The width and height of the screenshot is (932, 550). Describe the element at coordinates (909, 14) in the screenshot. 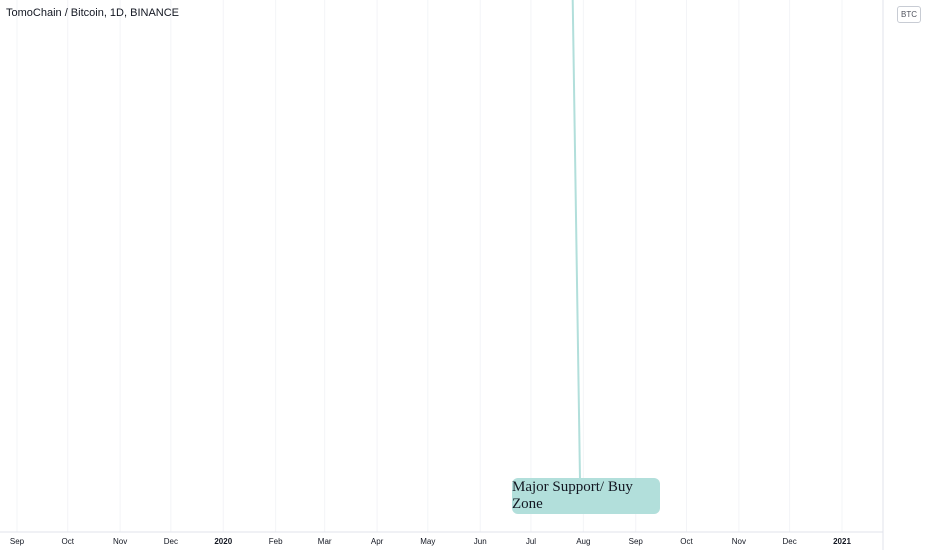

I see `currency-badge: BTC` at that location.